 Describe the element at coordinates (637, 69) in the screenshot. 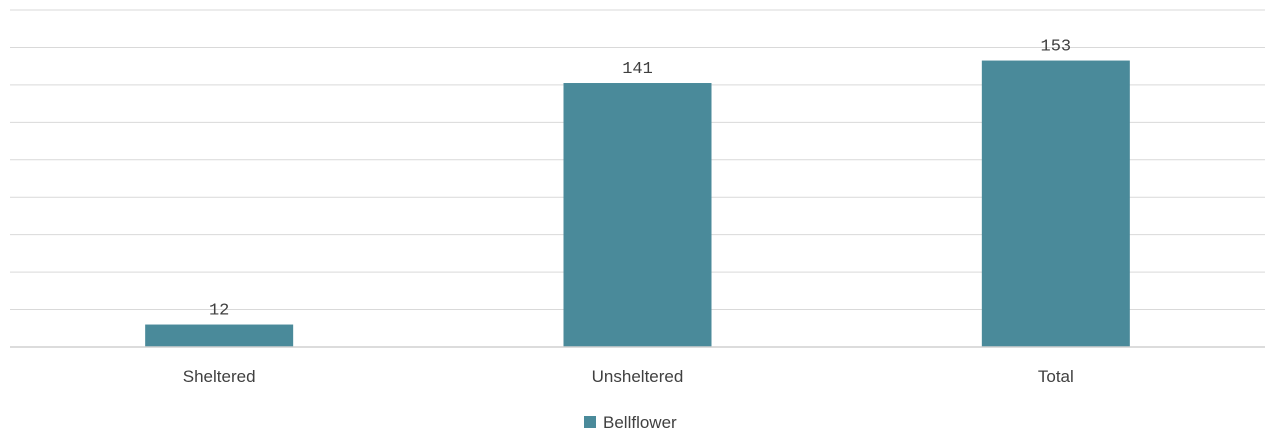

I see `data-label-unsheltered: 141` at that location.